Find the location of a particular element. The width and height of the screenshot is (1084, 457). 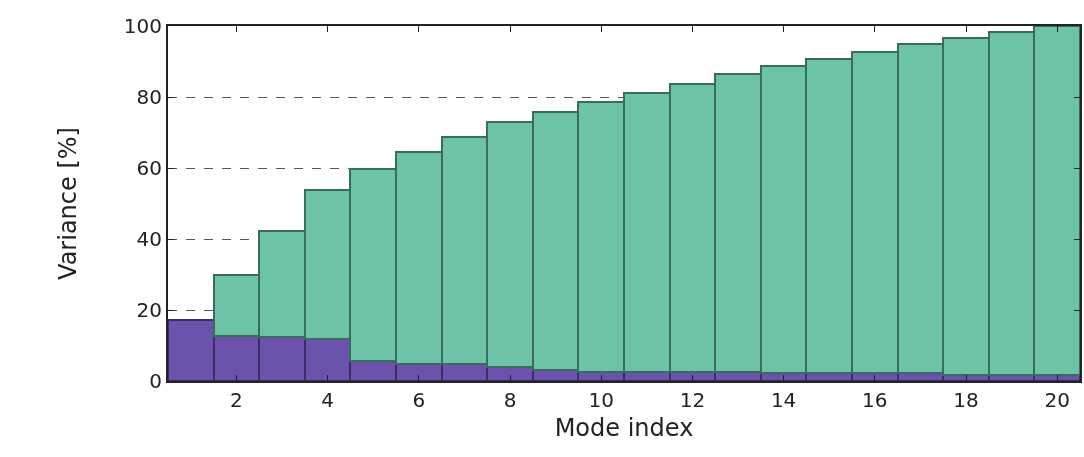

x-tick-label: 6 is located at coordinates (419, 400).